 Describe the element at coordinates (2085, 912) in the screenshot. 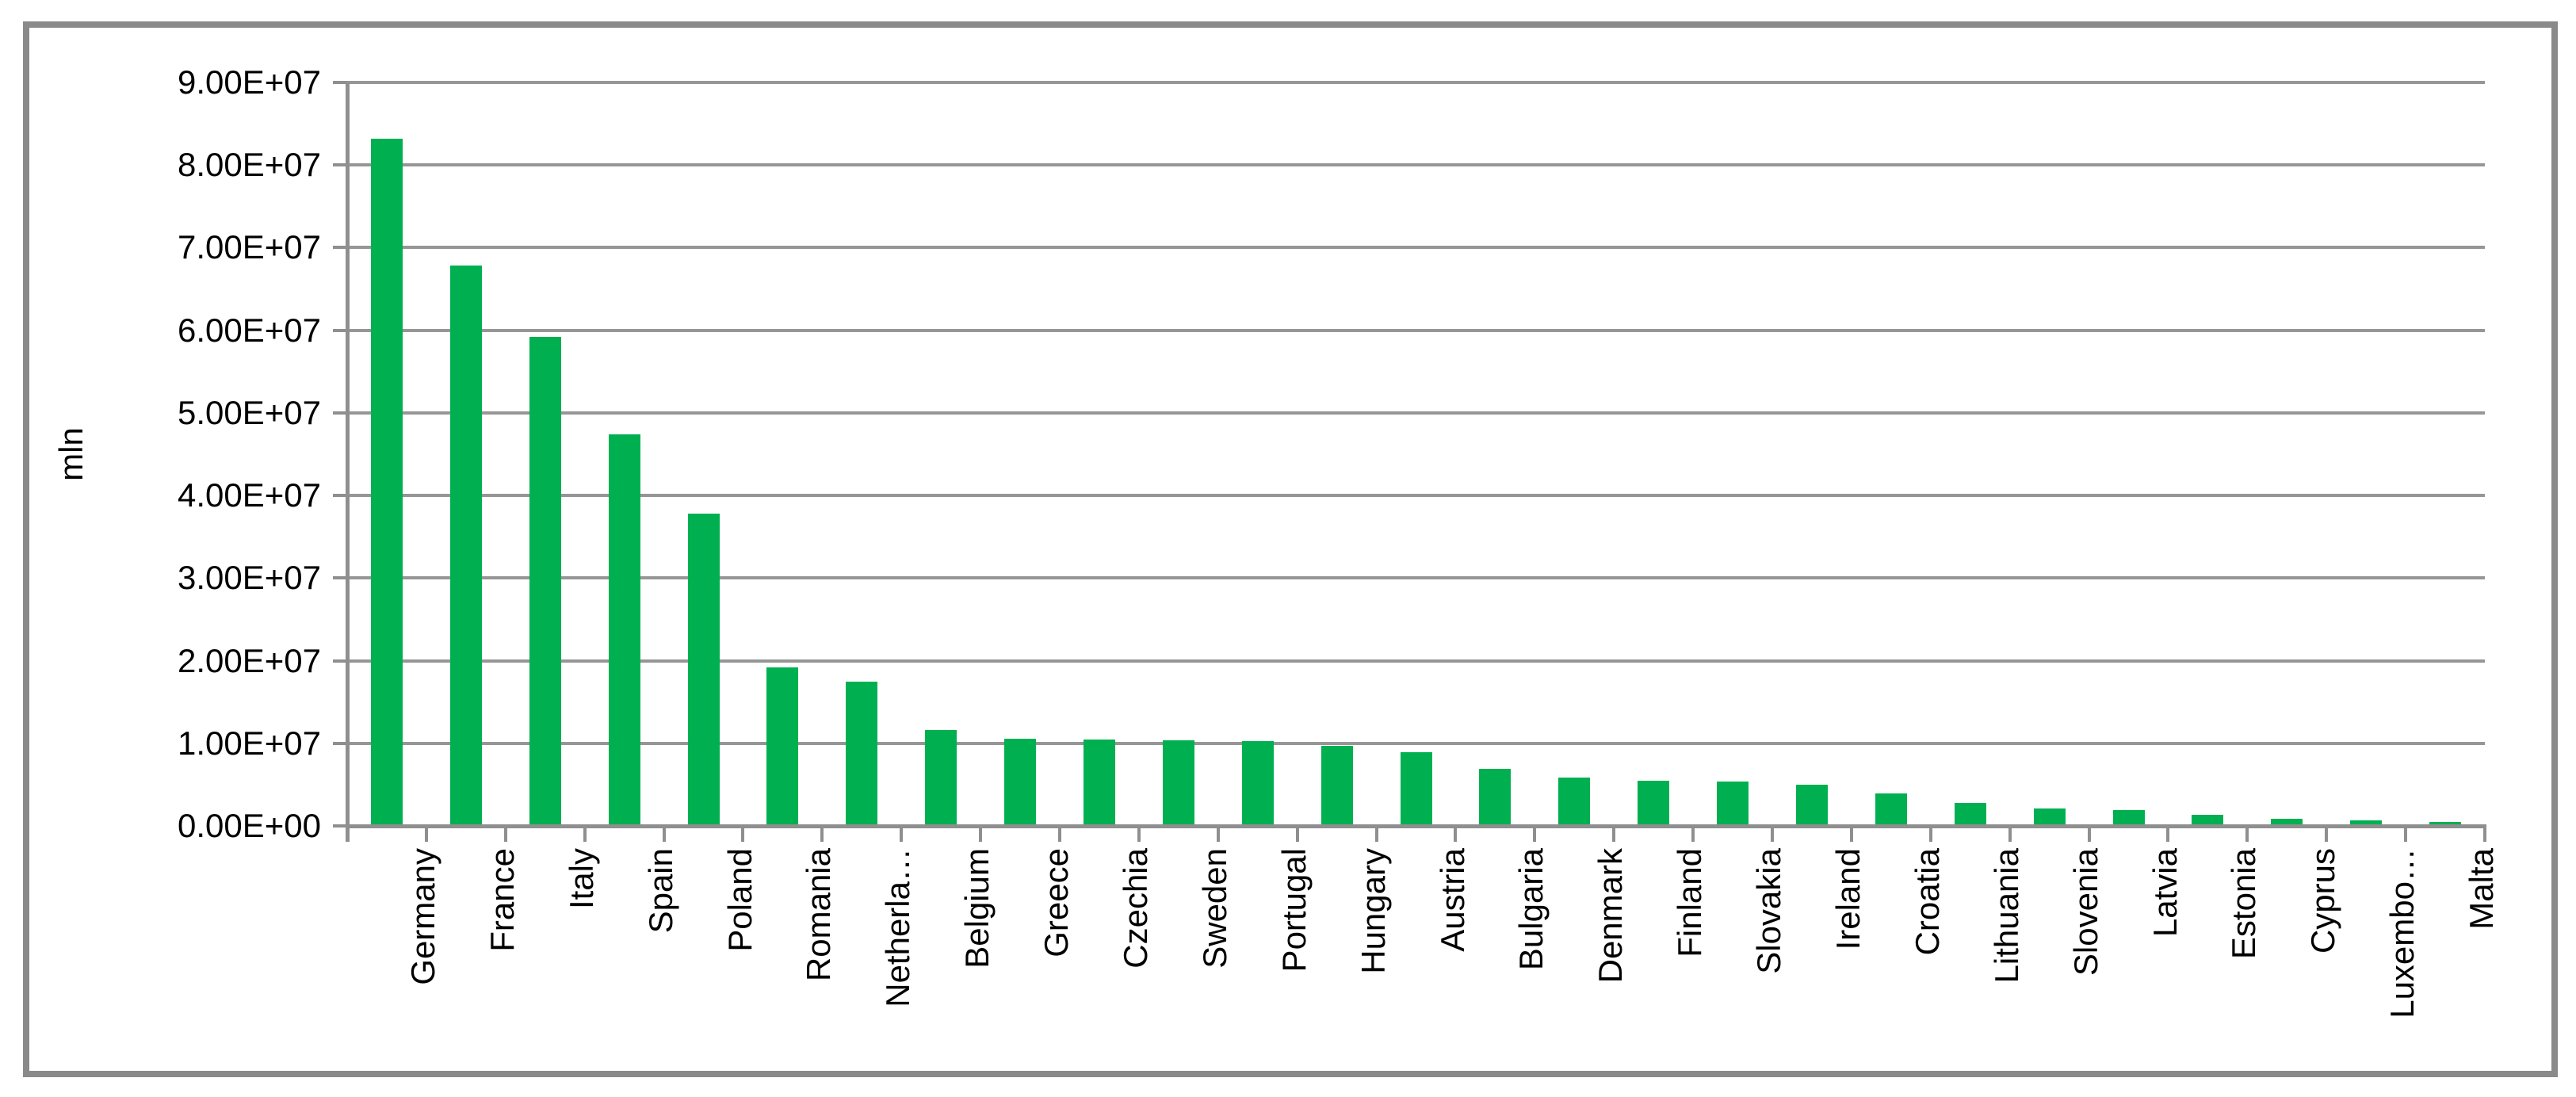

I see `x-category-label-slovenia: Slovenia` at that location.